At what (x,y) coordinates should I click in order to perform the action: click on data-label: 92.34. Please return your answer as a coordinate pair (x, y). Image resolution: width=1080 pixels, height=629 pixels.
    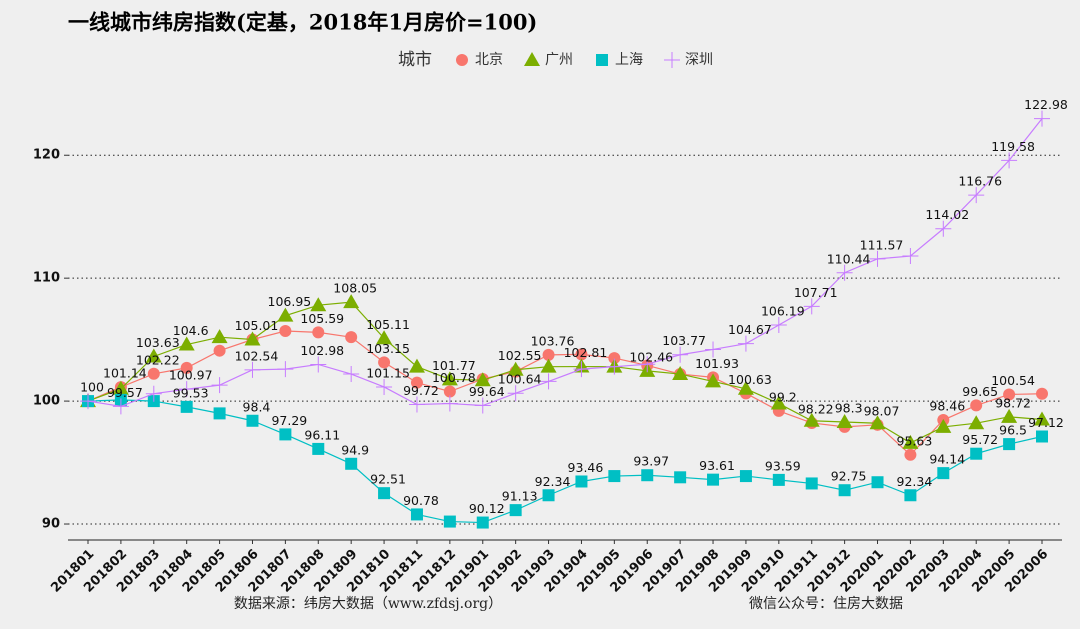
    Looking at the image, I should click on (553, 481).